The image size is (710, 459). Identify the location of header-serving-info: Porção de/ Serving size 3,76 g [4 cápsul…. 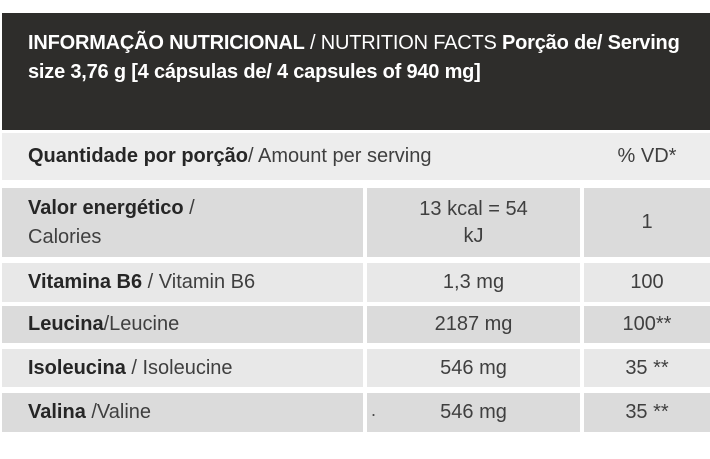
(354, 57).